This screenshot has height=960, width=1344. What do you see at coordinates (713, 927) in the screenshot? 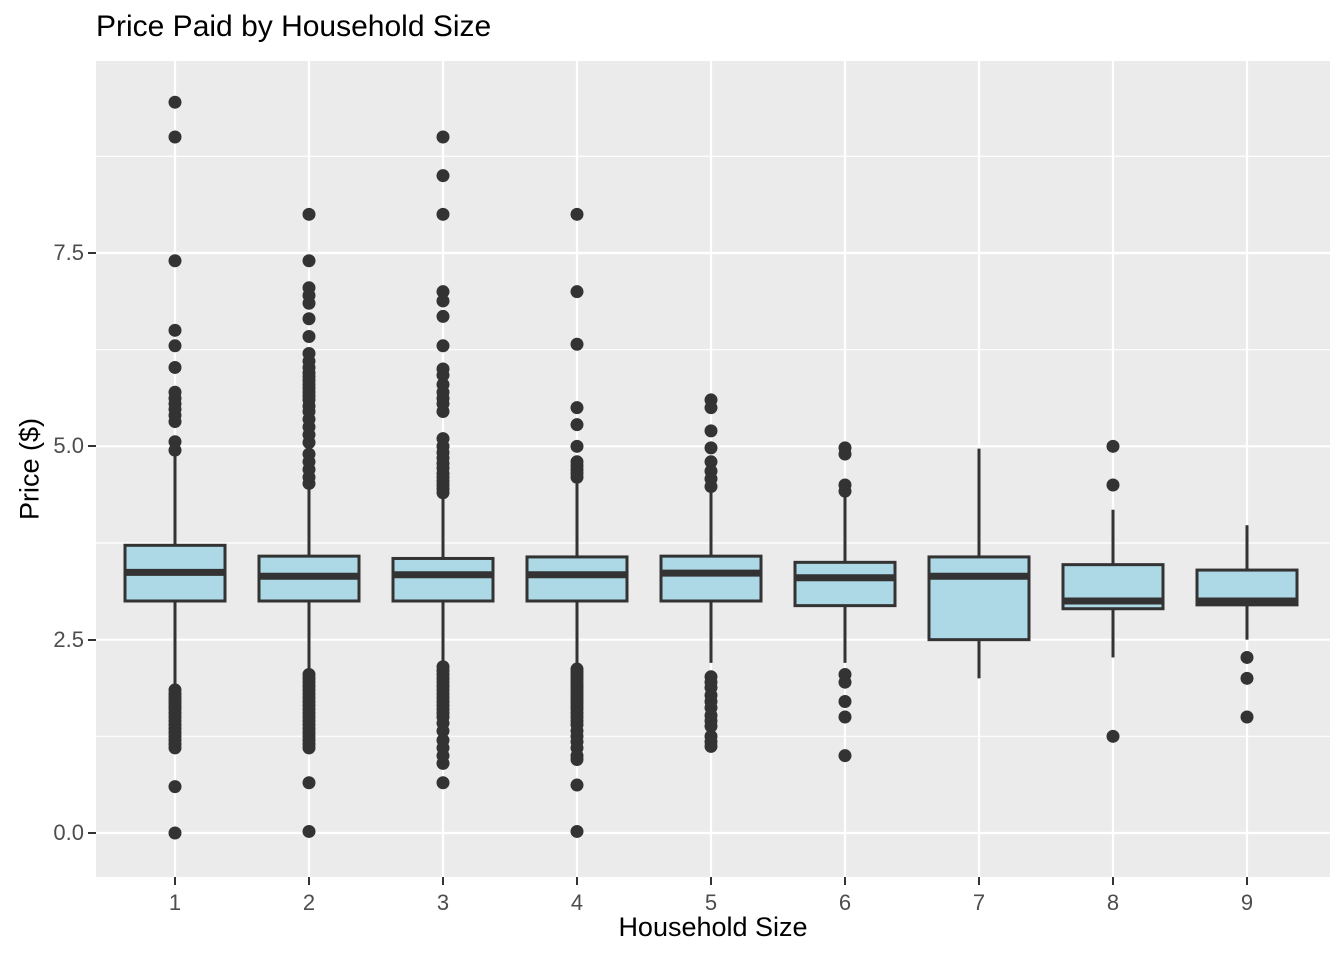
I see `x-axis-title: Household Size` at bounding box center [713, 927].